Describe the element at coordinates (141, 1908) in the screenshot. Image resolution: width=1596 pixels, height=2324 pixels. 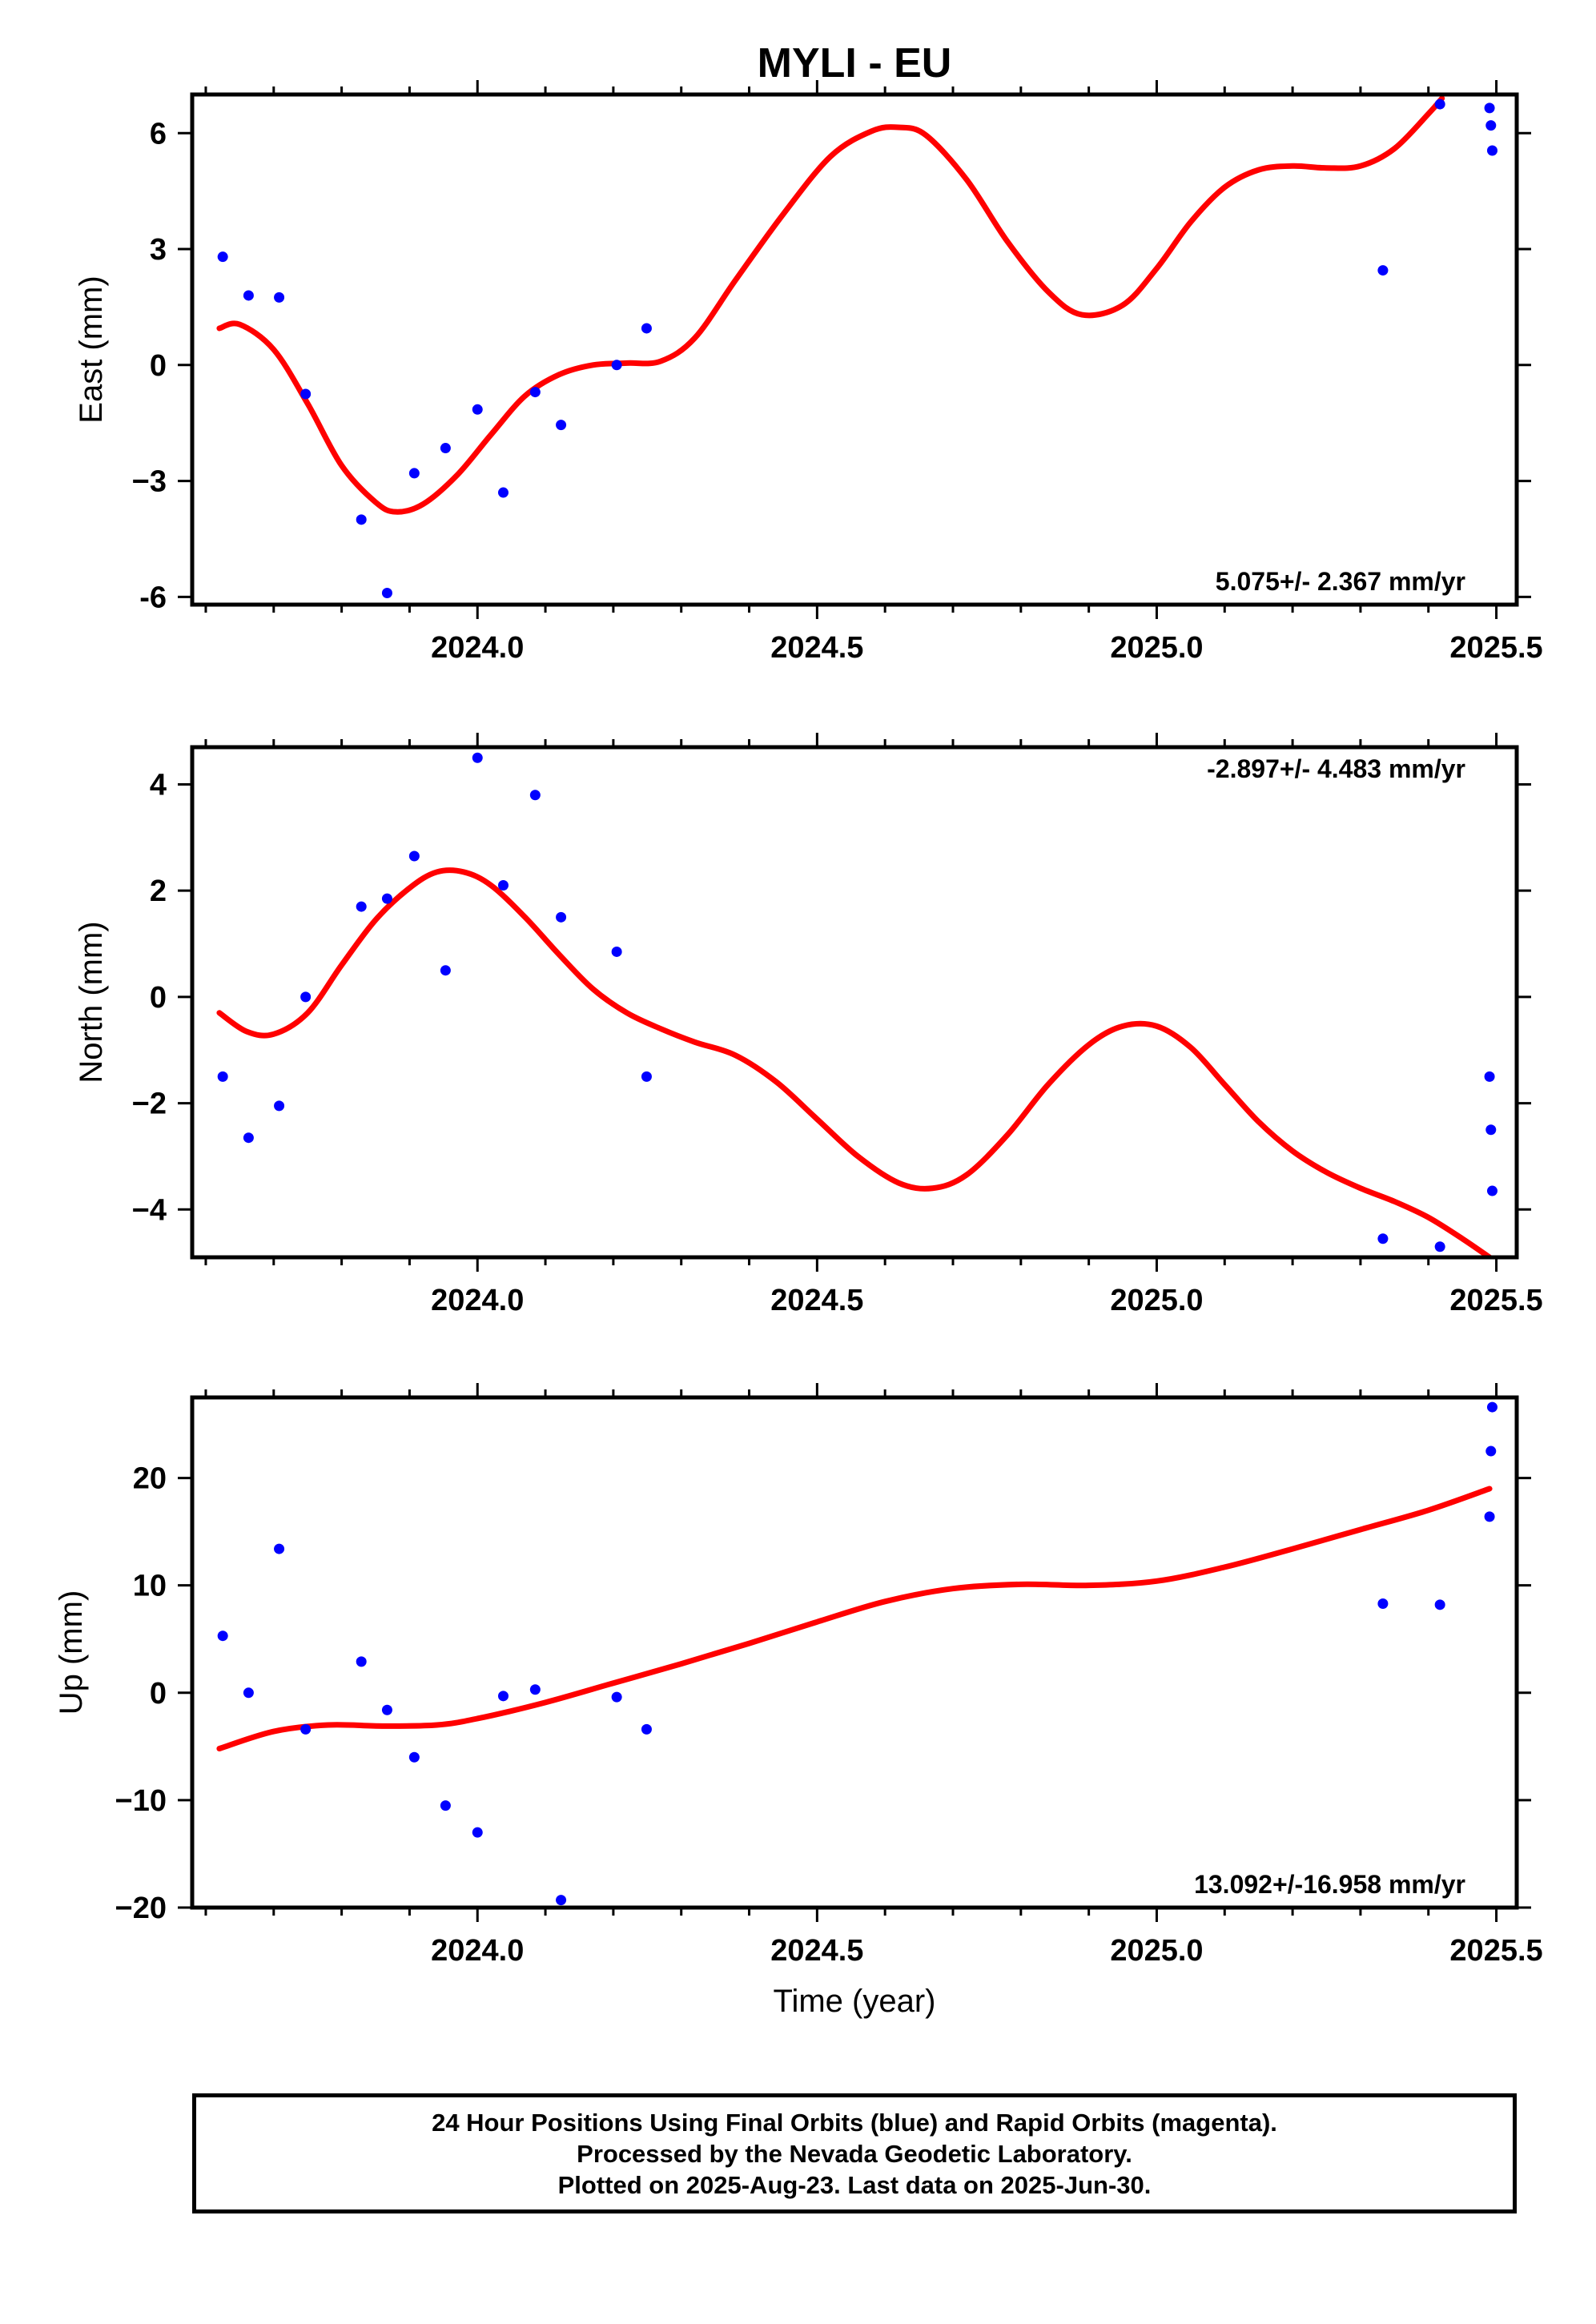
I see `y-tick-label: −20` at that location.